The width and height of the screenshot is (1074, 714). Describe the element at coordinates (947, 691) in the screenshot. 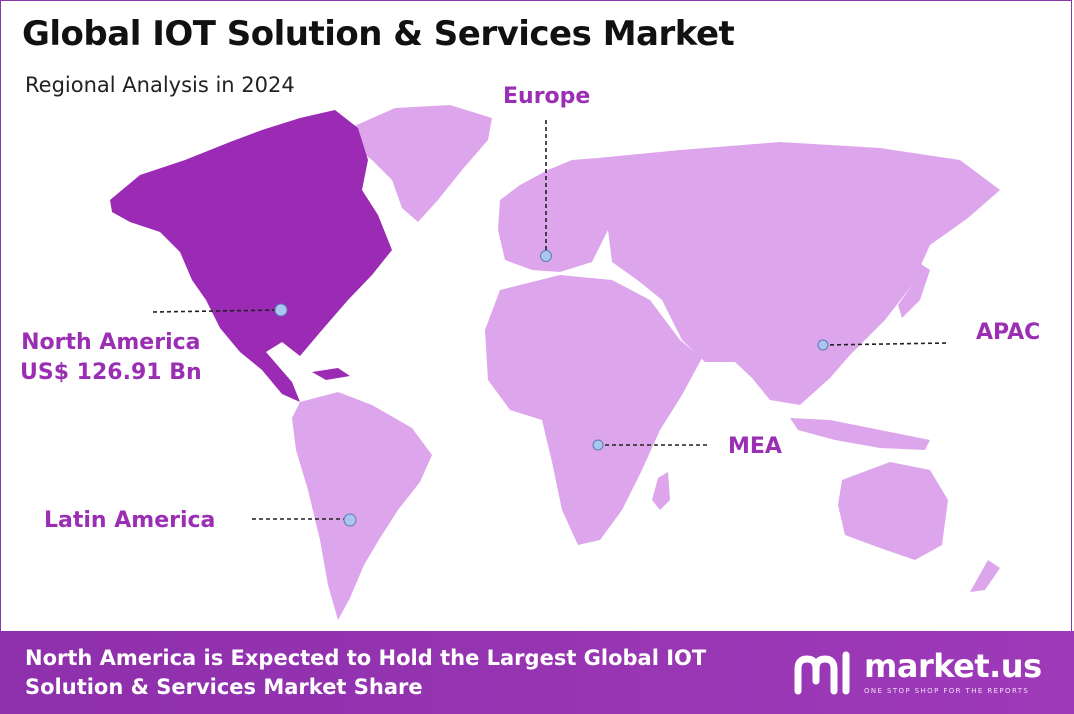

I see `brand-tagline: ONE STOP SHOP FOR THE REPORTS` at that location.